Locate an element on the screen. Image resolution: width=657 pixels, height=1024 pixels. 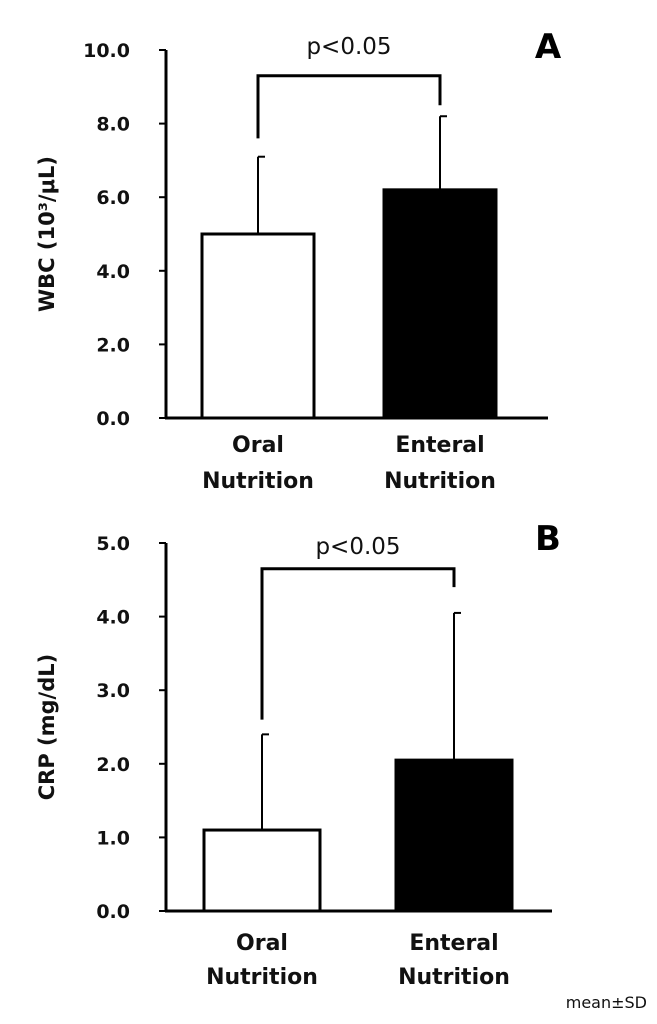
y-tick-label: 3.0 is located at coordinates (113, 691).